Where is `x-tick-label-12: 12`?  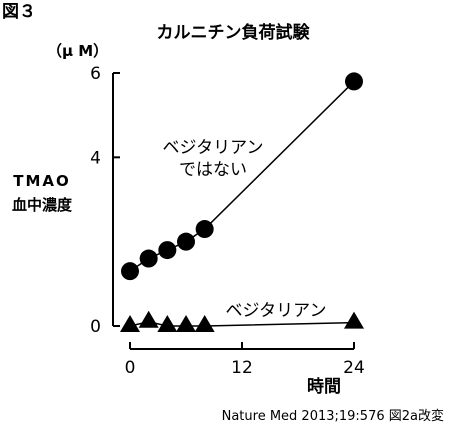
x-tick-label-12: 12 is located at coordinates (242, 368).